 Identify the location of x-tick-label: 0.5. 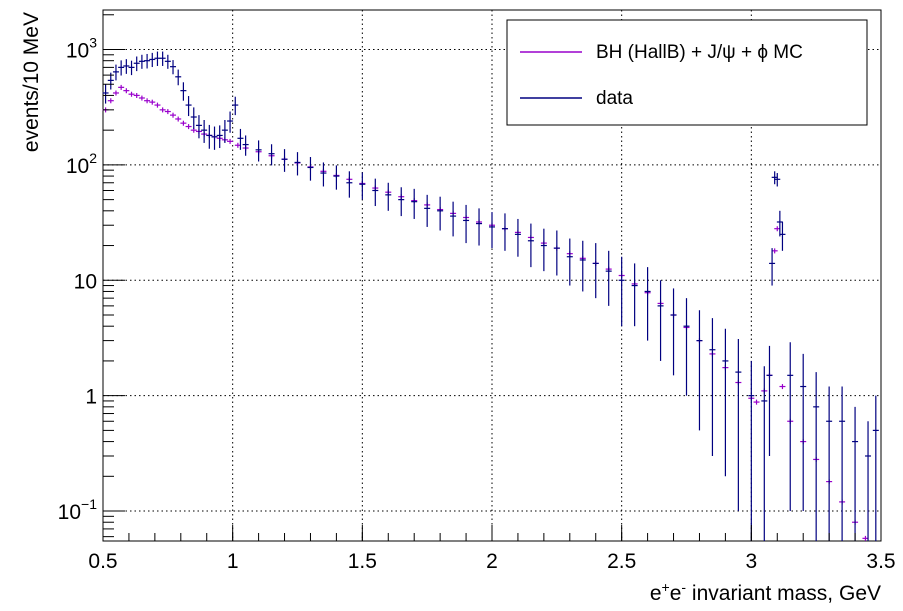
(102, 561).